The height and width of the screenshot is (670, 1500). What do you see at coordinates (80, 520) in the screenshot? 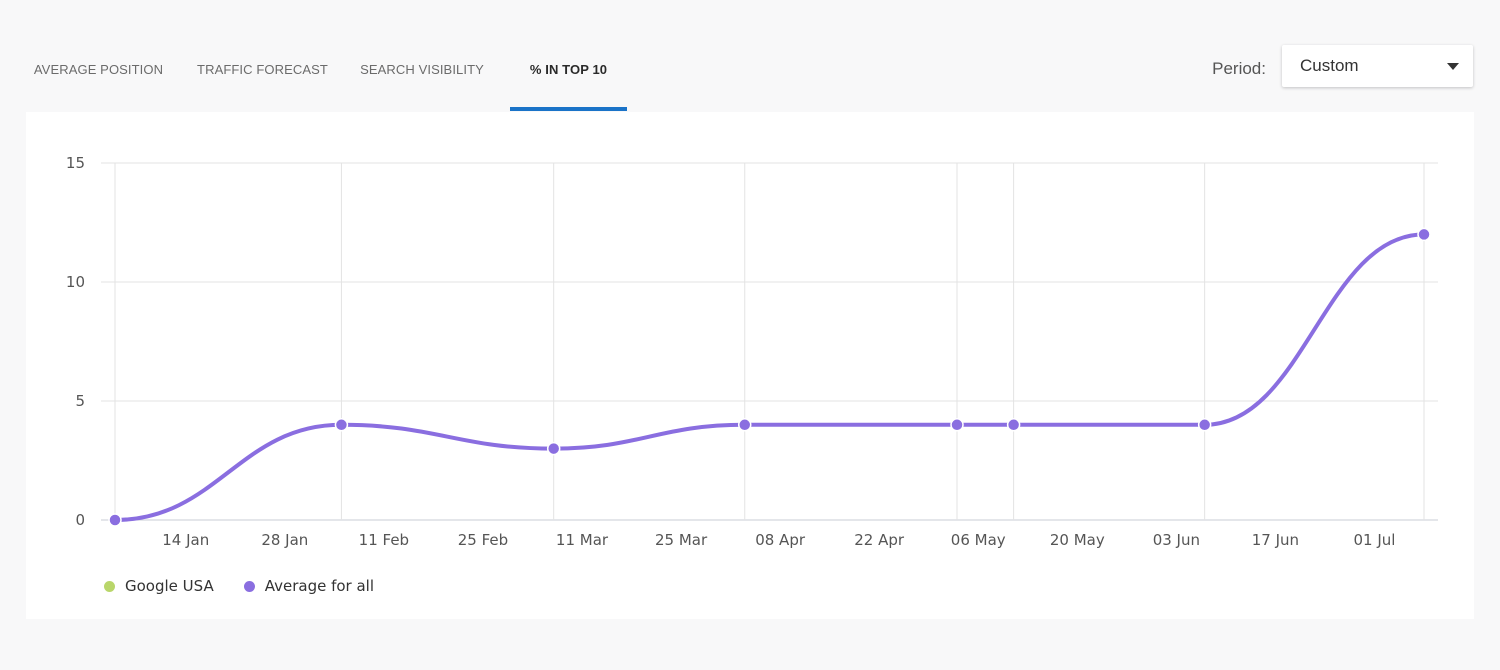
I see `y-tick-label: 0` at bounding box center [80, 520].